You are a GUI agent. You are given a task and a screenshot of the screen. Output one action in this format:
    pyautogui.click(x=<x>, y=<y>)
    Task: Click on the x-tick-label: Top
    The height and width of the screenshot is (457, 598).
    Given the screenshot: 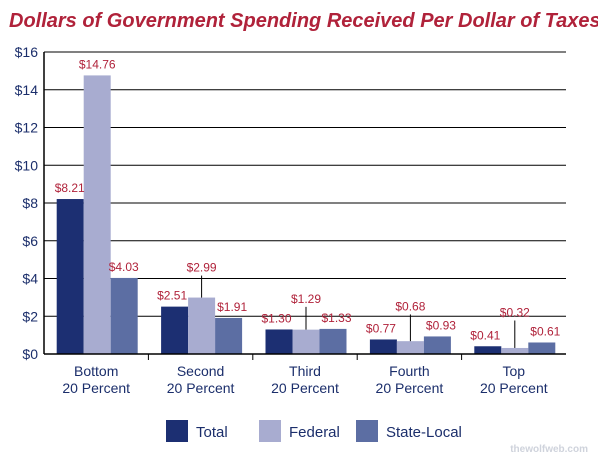 What is the action you would take?
    pyautogui.click(x=514, y=371)
    